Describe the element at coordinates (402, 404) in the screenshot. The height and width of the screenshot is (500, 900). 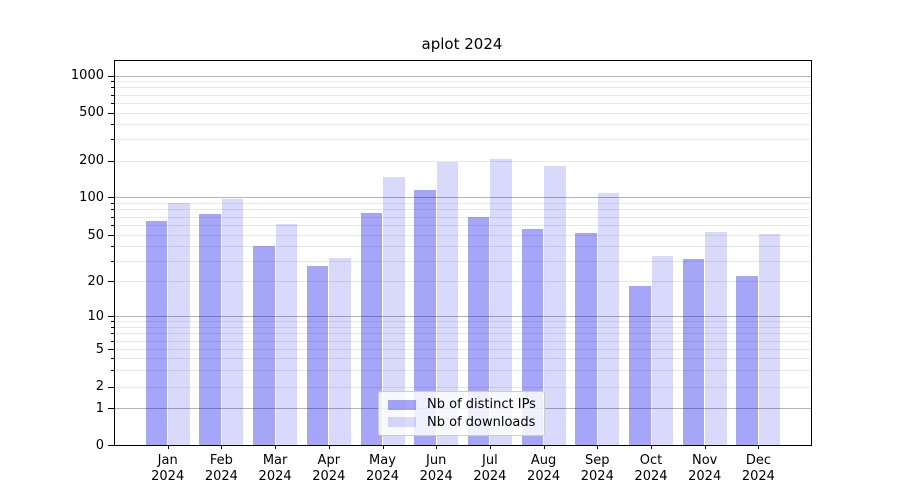
I see `legend-swatch-distinct-ips-icon` at that location.